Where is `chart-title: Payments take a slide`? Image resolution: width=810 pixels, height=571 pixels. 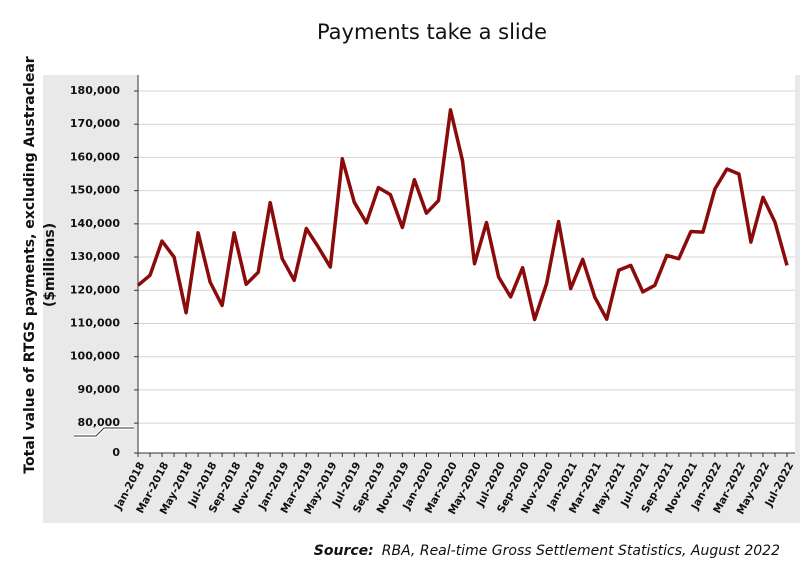 chart-title: Payments take a slide is located at coordinates (432, 32).